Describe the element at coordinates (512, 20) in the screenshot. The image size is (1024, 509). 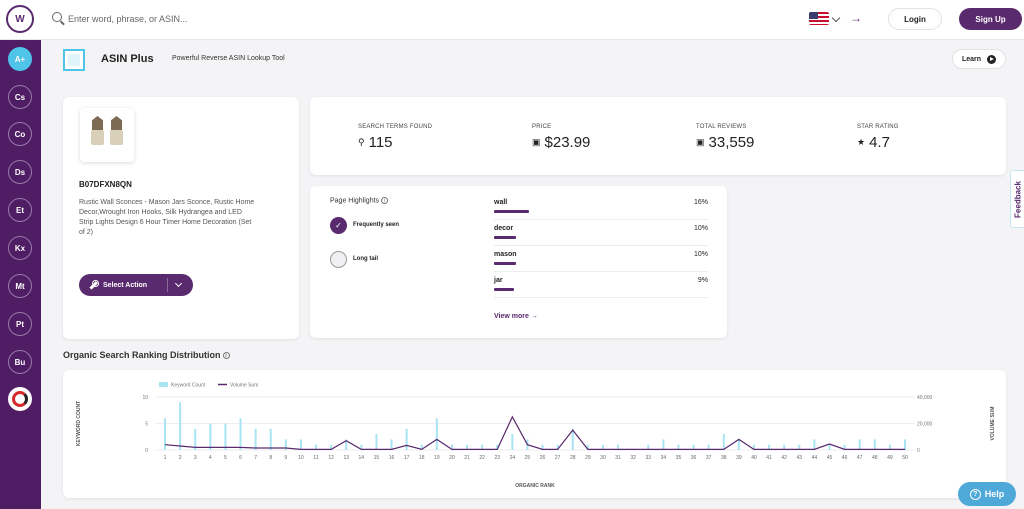
I see `top-bar: W → Login Sign Up` at that location.